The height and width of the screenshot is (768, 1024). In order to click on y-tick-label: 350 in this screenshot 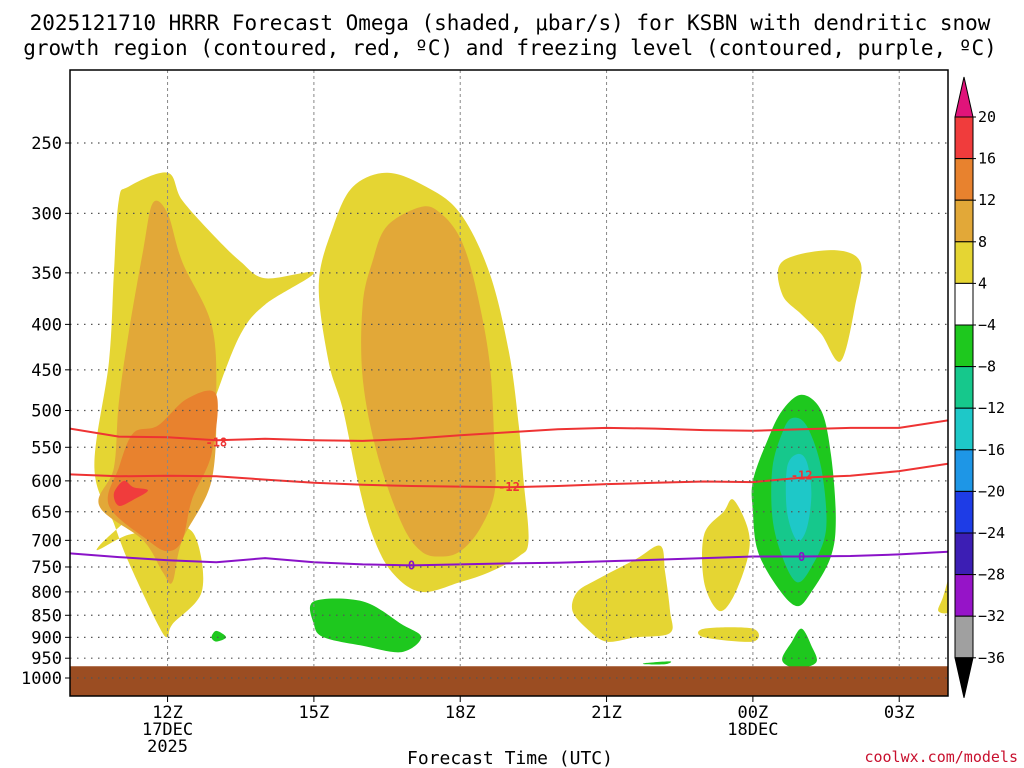, I will do `click(46, 274)`.